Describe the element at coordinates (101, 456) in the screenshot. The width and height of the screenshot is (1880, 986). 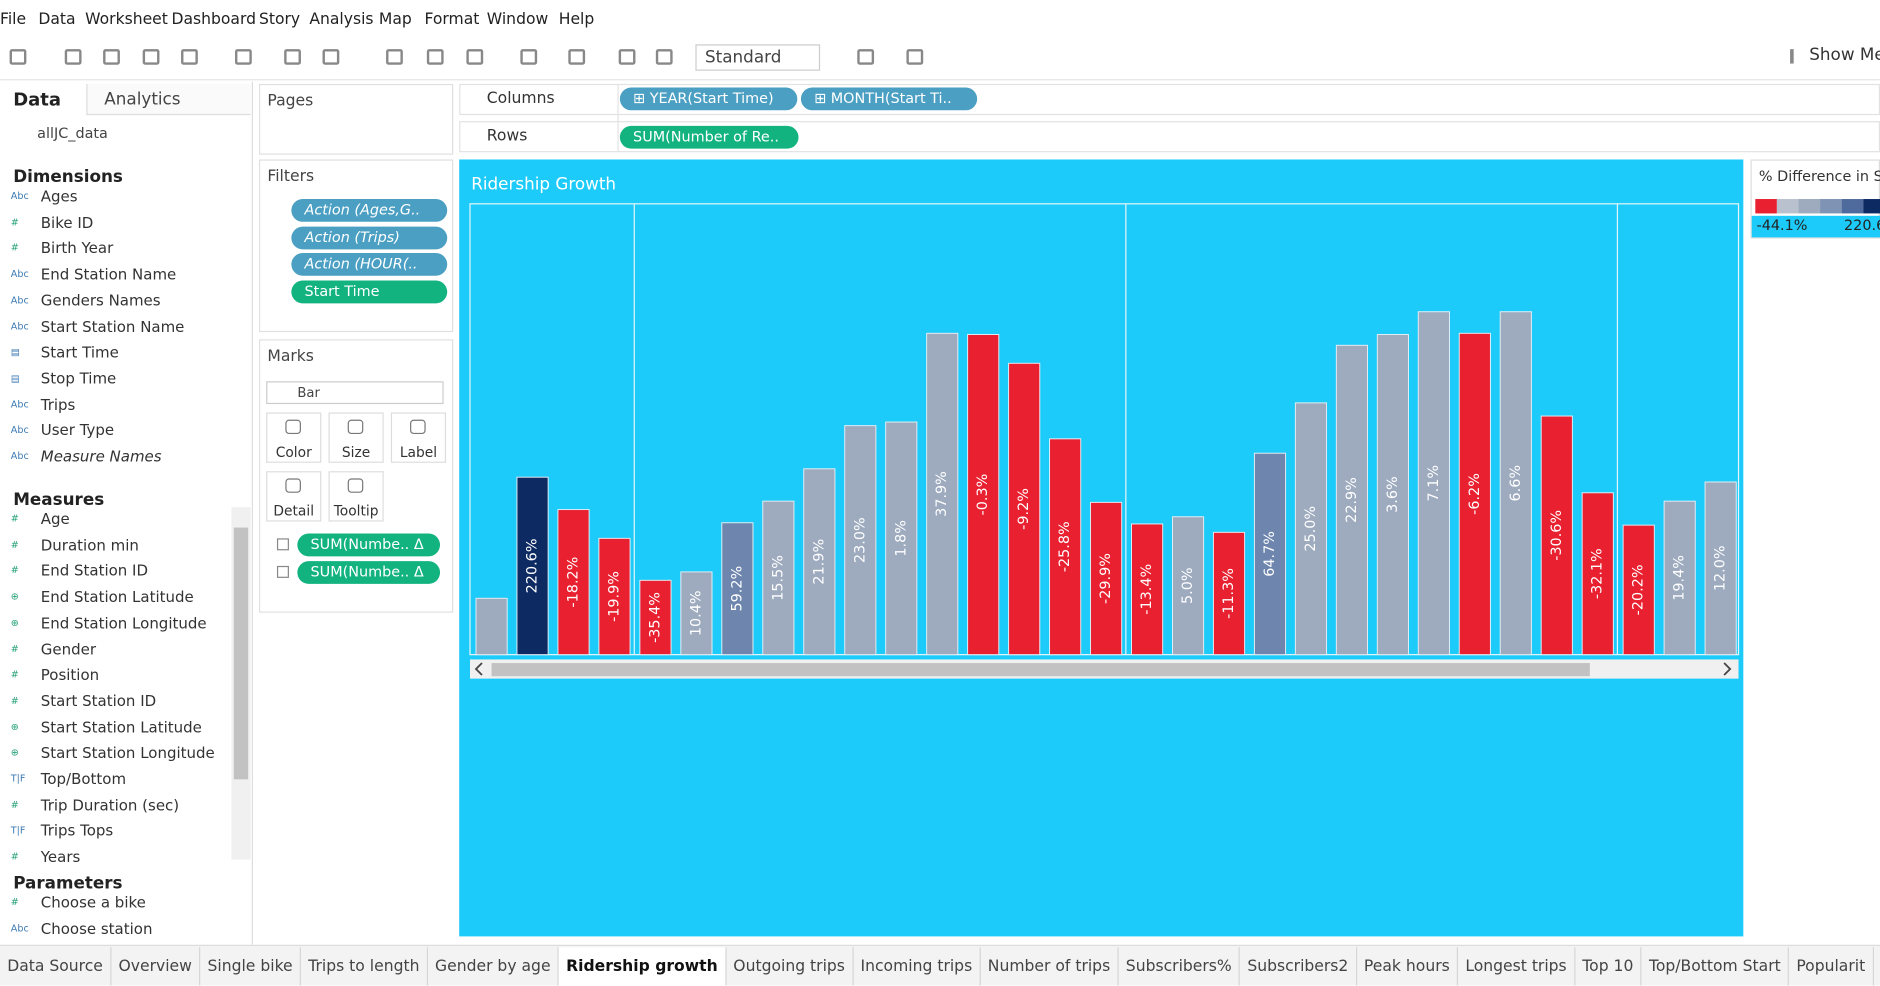
I see `field-name: Measure Names` at that location.